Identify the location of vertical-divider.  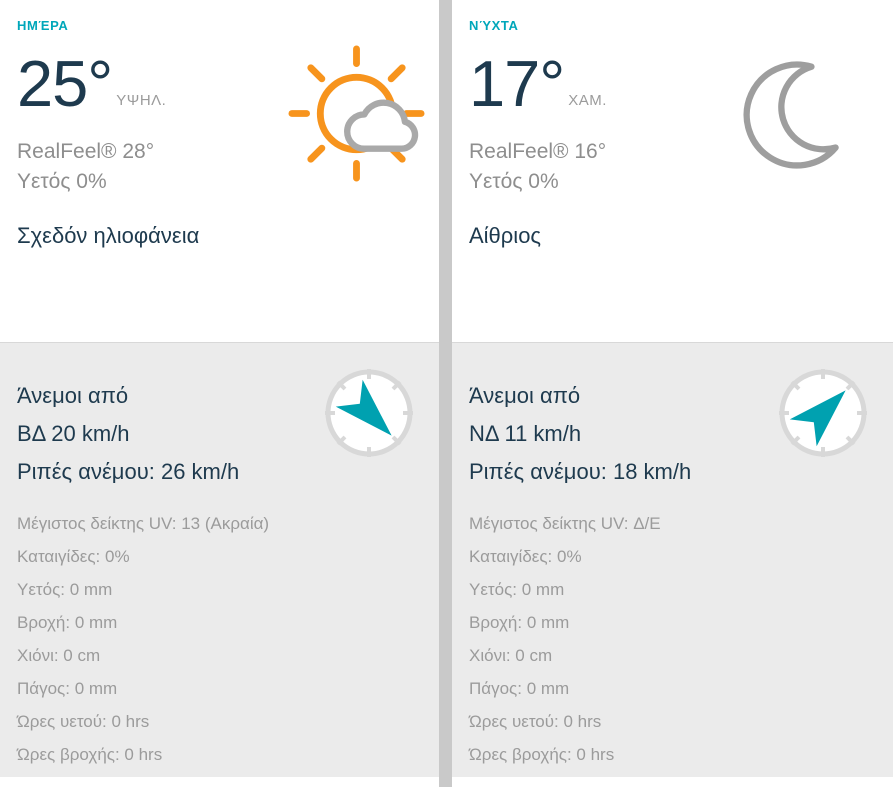
(445, 393).